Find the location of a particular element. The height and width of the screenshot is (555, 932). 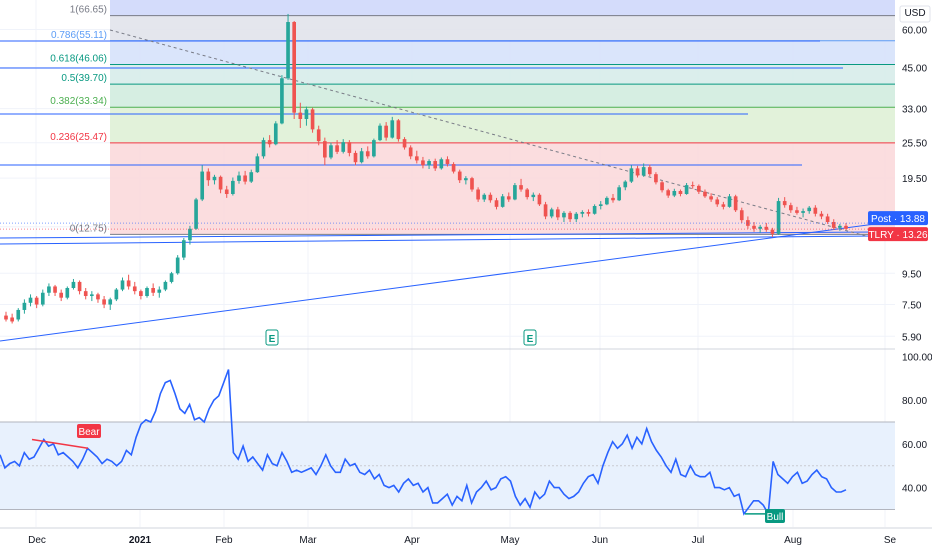

time-axis: Dec 2021 Feb Mar Apr May Jun Jul Aug Se is located at coordinates (462, 540).